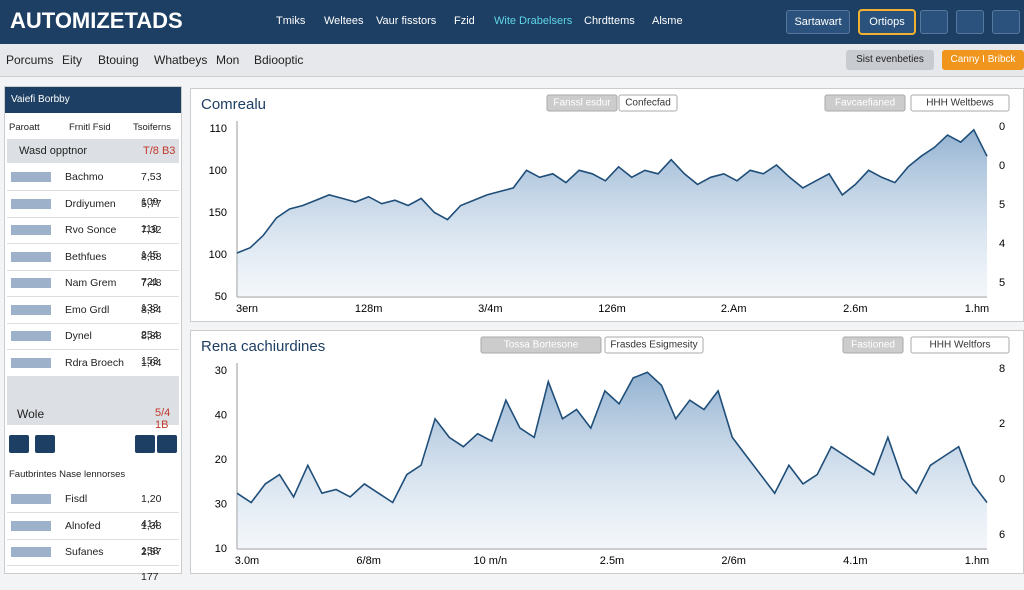  What do you see at coordinates (30, 60) in the screenshot?
I see `tab: Porcums` at bounding box center [30, 60].